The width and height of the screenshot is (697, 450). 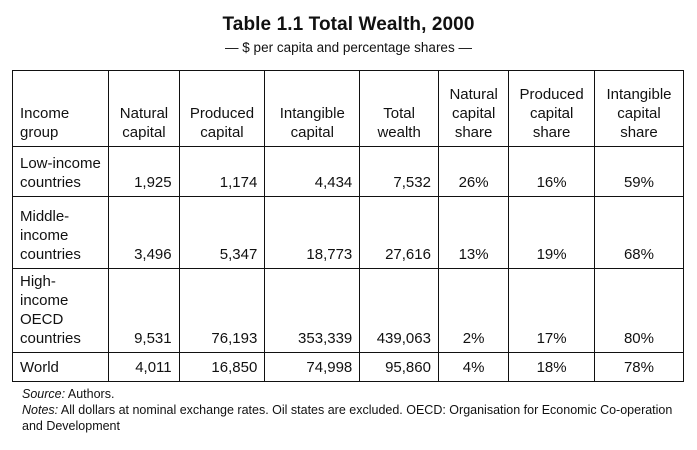 I want to click on header-natural-capital-share: Natural capital share, so click(x=473, y=108).